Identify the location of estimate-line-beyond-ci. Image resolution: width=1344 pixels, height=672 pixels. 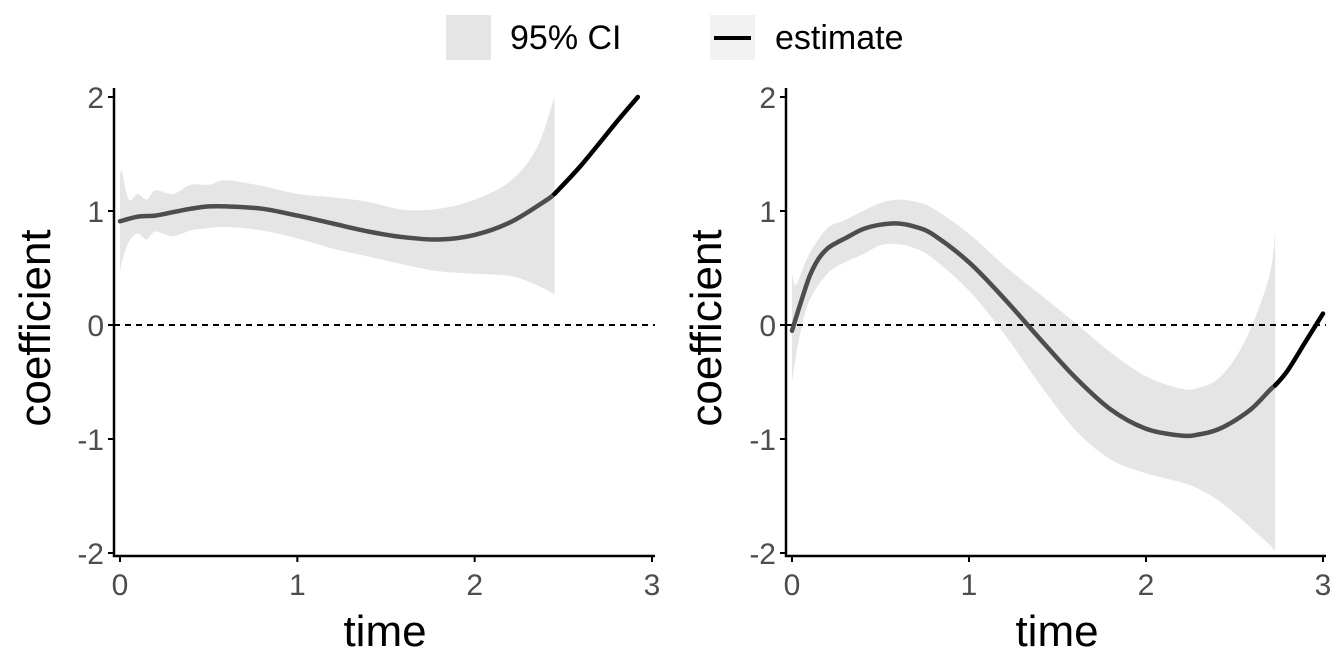
(596, 145).